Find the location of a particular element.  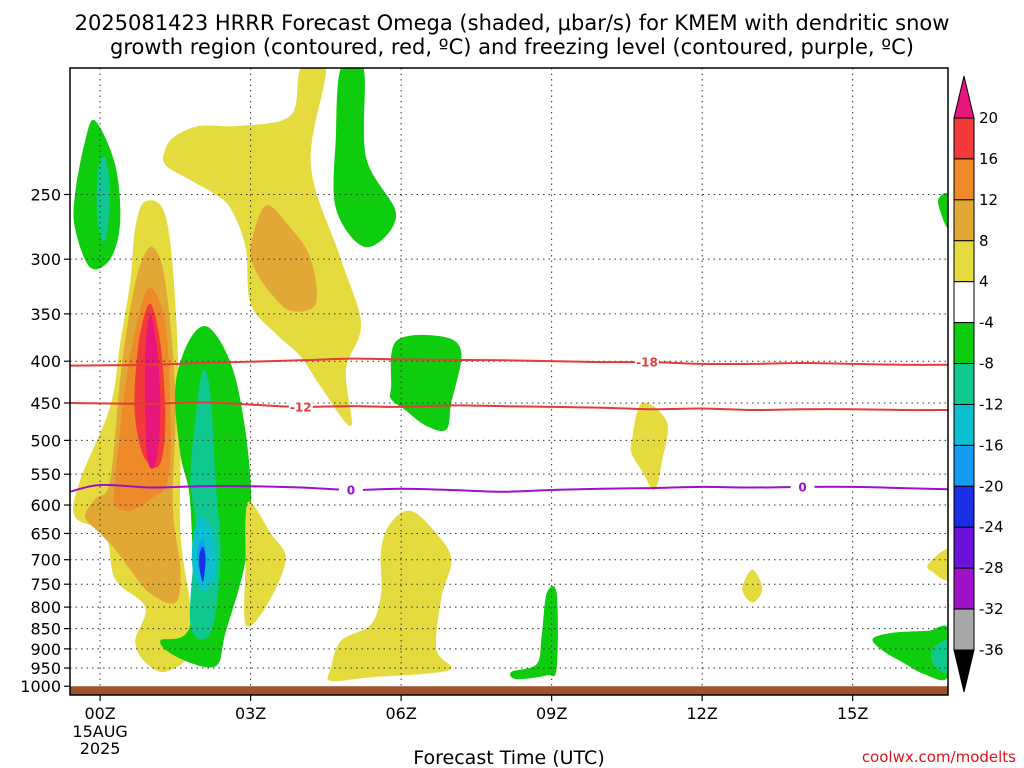

ground-bar is located at coordinates (509, 690).